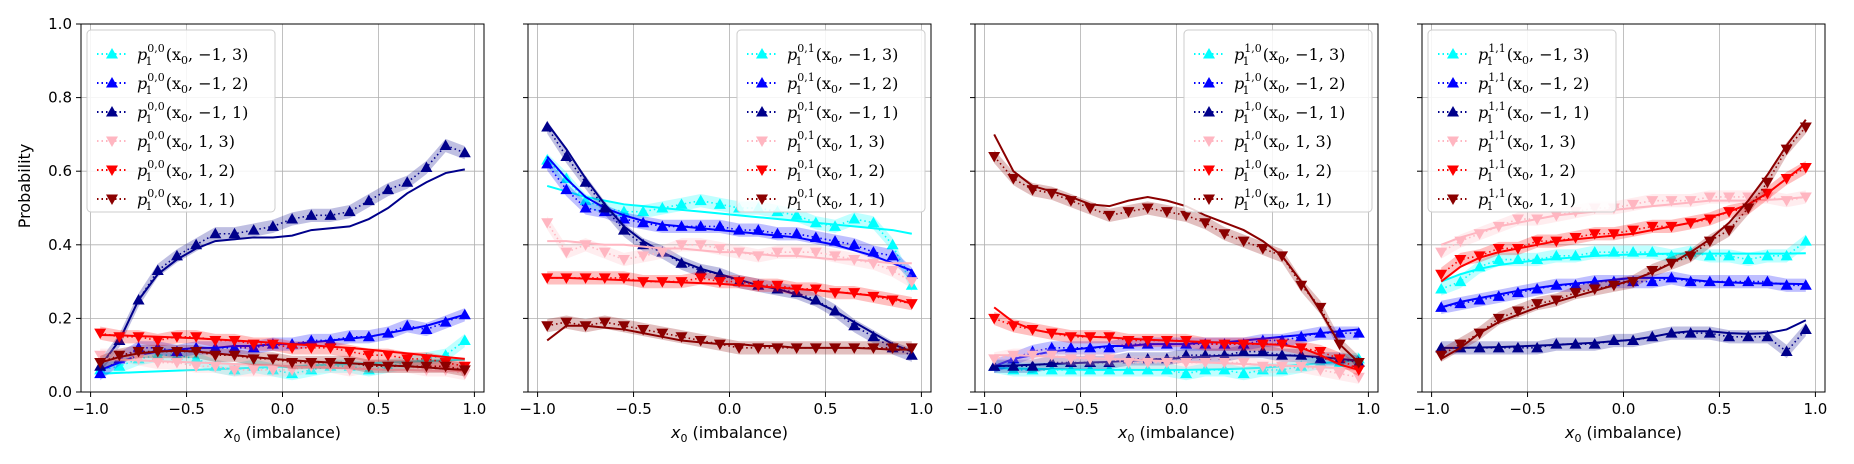 This screenshot has width=1854, height=464. Describe the element at coordinates (1623, 265) in the screenshot. I see `confidence-band` at that location.